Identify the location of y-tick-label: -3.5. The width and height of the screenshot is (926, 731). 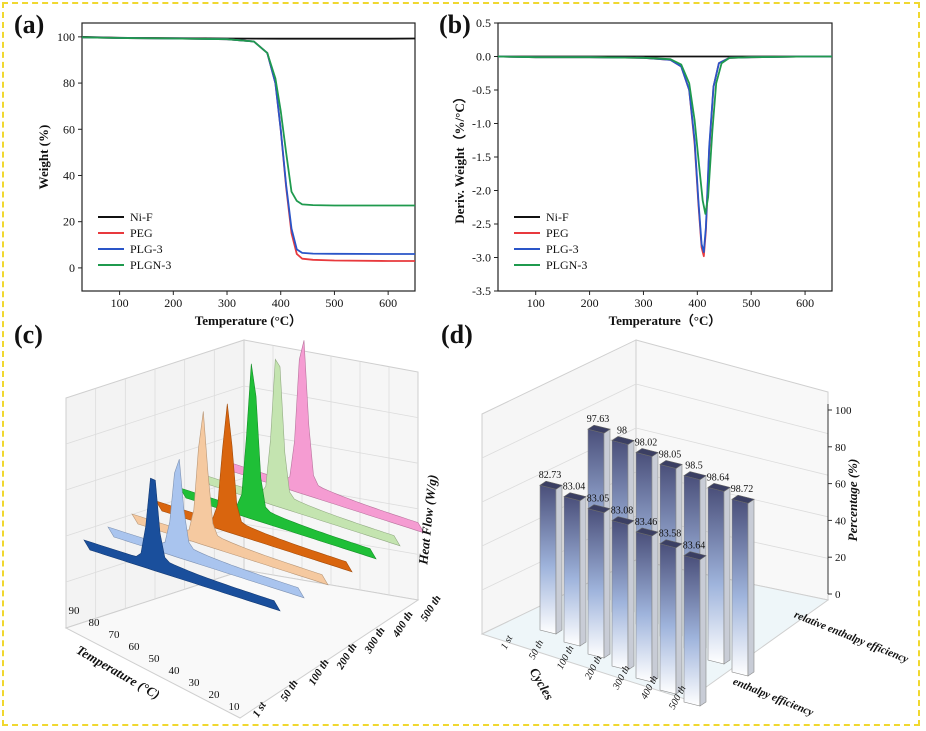
(481, 291).